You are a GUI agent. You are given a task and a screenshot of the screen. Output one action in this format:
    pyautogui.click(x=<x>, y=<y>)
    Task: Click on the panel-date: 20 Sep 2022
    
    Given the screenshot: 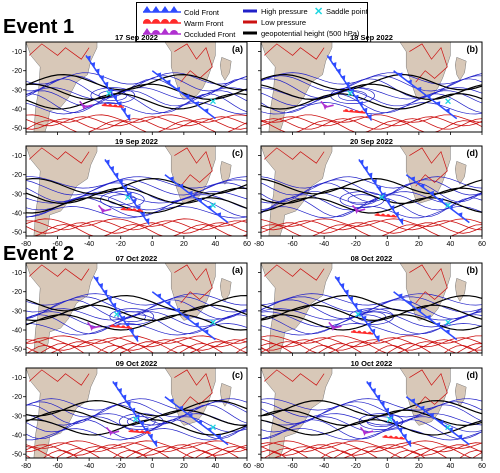 What is the action you would take?
    pyautogui.click(x=371, y=141)
    